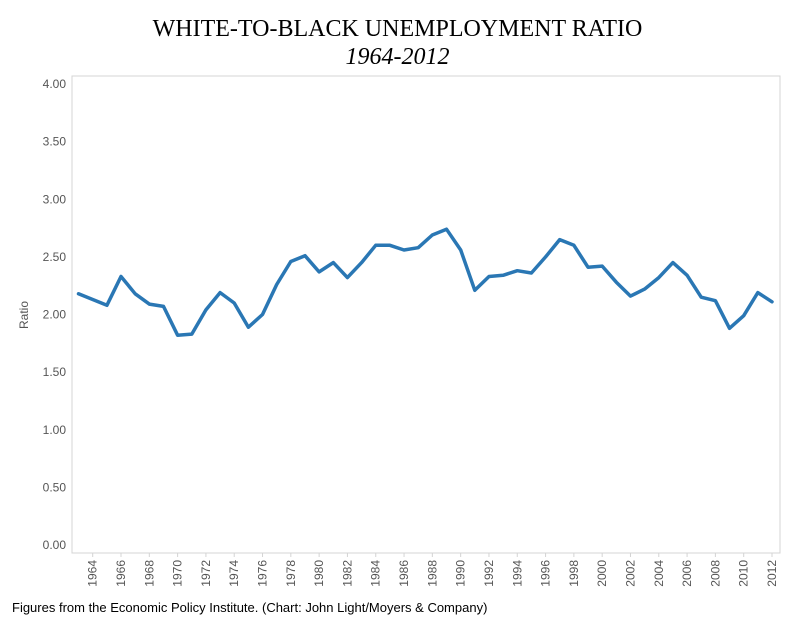  I want to click on x-tick-label: 1992, so click(489, 573).